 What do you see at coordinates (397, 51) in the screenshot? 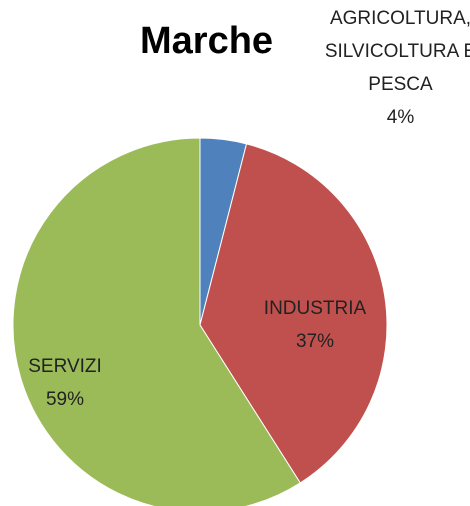
I see `slice-category: AGRICOLTURA, SILVICOLTURA E PESCA` at bounding box center [397, 51].